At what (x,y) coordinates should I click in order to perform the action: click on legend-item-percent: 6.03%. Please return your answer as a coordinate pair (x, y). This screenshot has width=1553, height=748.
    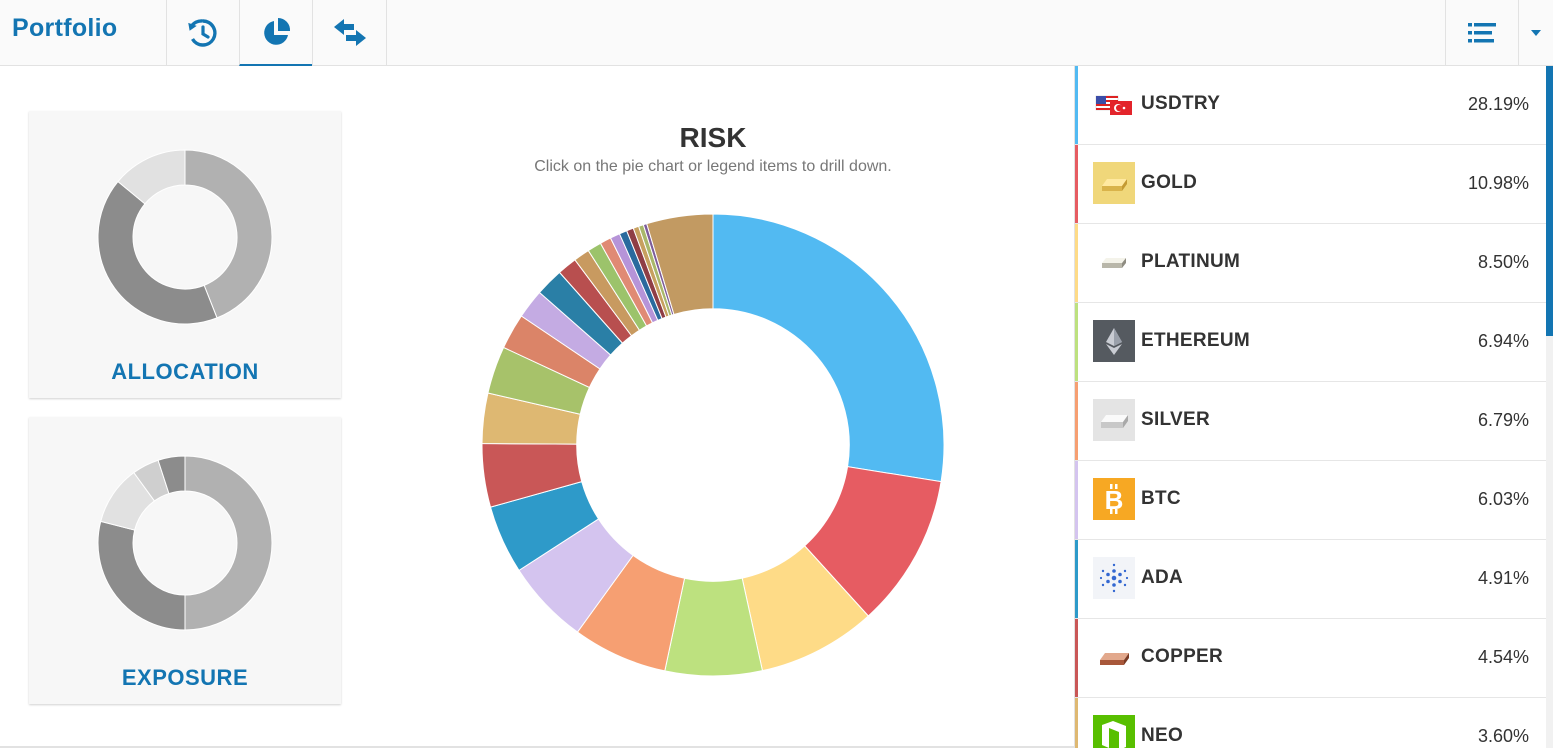
    Looking at the image, I should click on (1503, 499).